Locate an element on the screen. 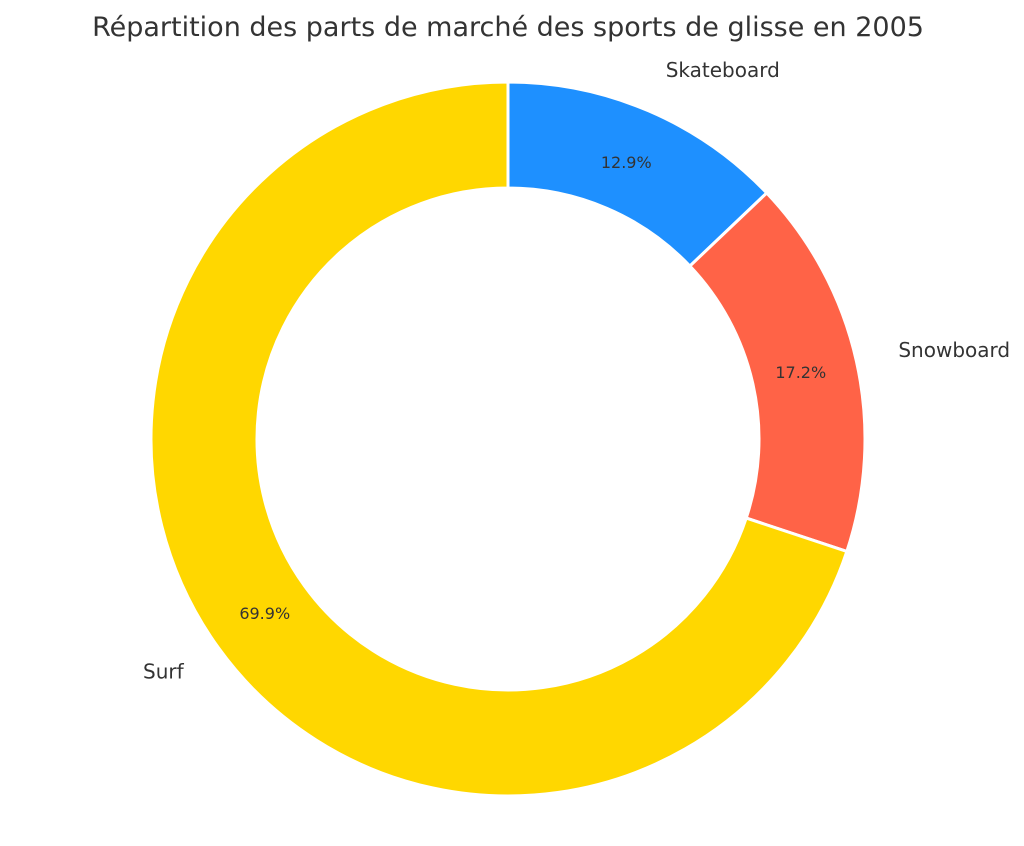 Image resolution: width=1024 pixels, height=846 pixels. category-label-snowboard: Snowboard is located at coordinates (954, 350).